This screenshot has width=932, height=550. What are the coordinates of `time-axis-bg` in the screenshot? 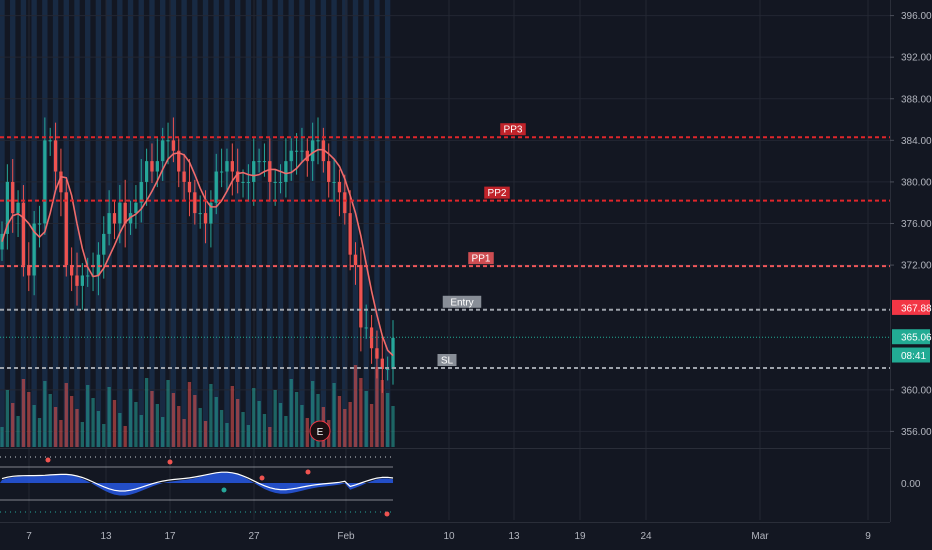 It's located at (466, 536).